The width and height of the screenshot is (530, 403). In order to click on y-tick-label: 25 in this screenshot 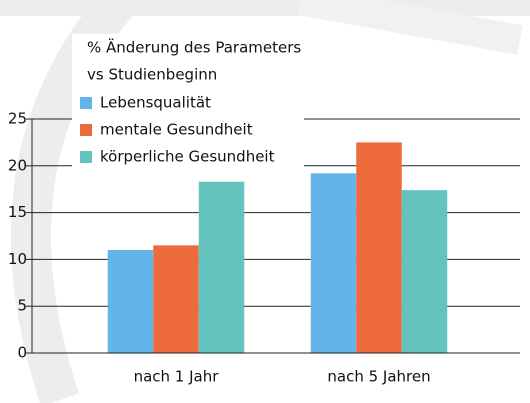, I will do `click(17, 119)`.